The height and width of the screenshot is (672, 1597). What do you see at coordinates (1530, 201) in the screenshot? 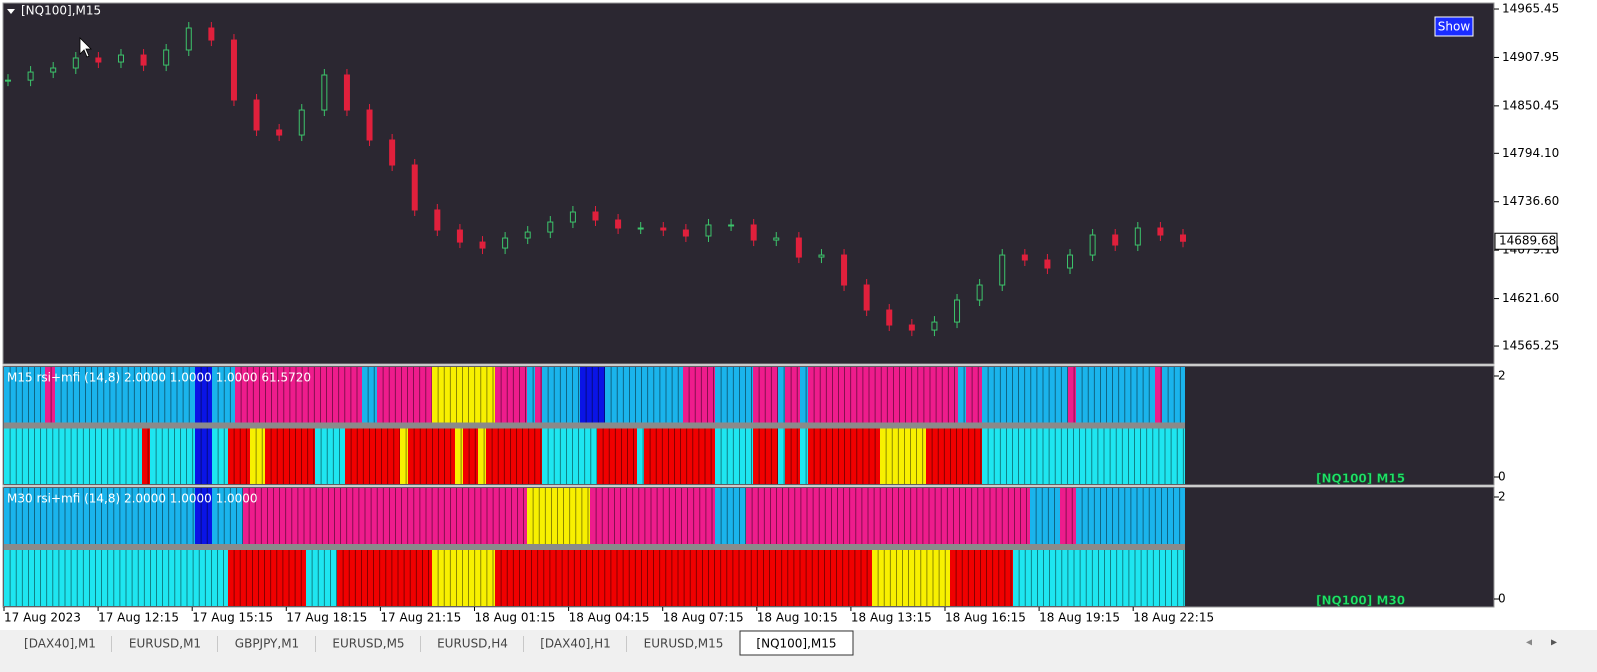
I see `y-tick-label: 14736.60` at bounding box center [1530, 201].